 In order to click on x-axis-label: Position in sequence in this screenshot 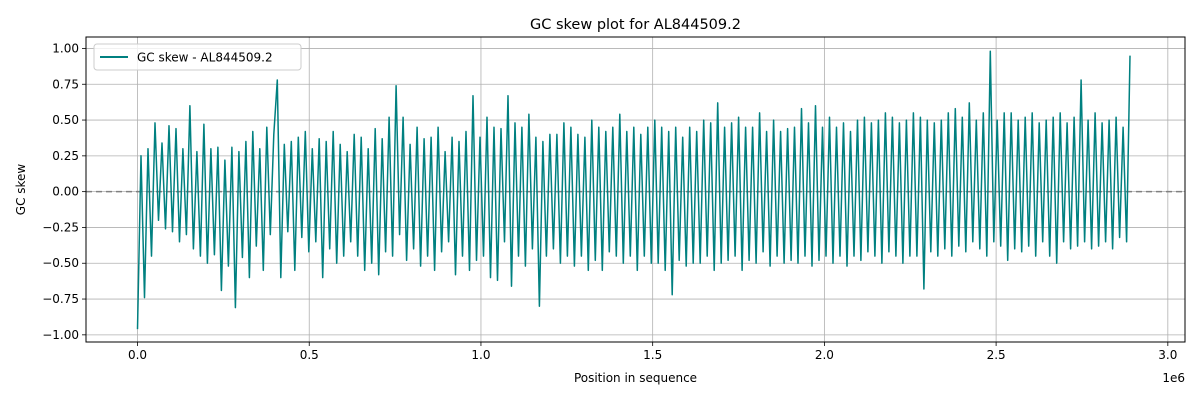, I will do `click(635, 378)`.